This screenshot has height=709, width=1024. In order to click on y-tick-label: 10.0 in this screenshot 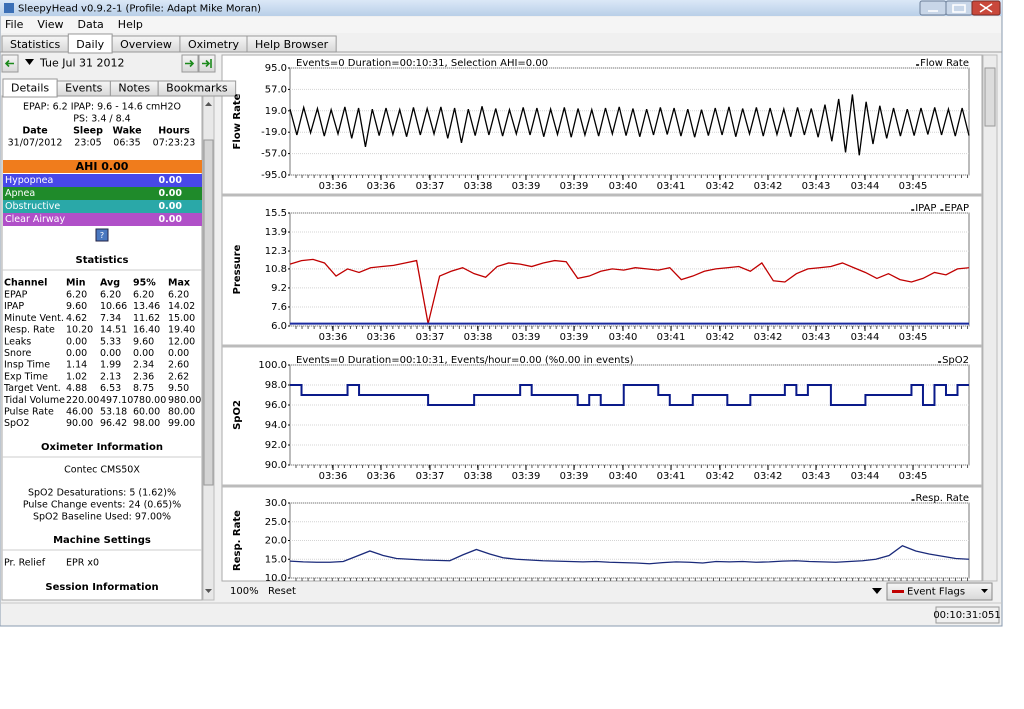, I will do `click(276, 578)`.